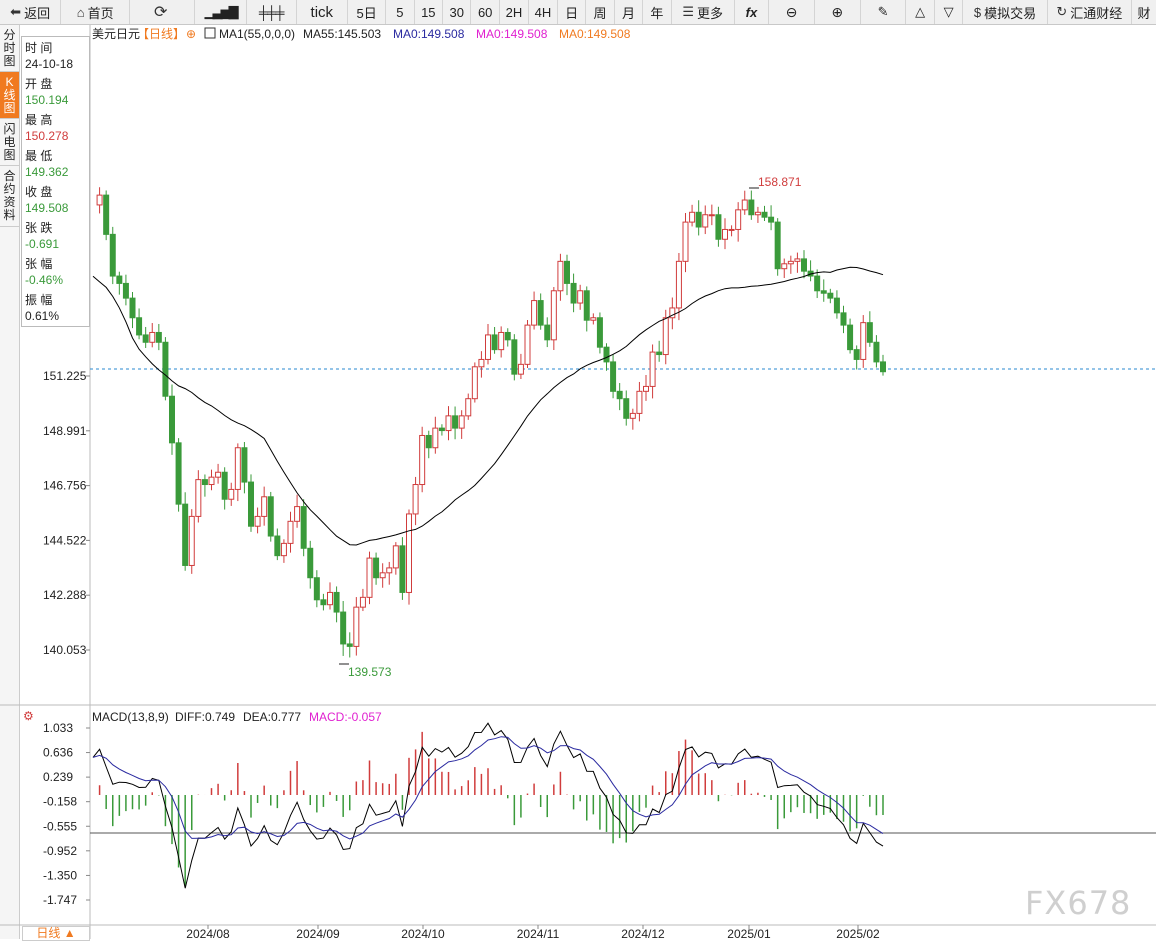 The image size is (1156, 941). What do you see at coordinates (1090, 12) in the screenshot?
I see `news-button: ↻ 汇通财经` at bounding box center [1090, 12].